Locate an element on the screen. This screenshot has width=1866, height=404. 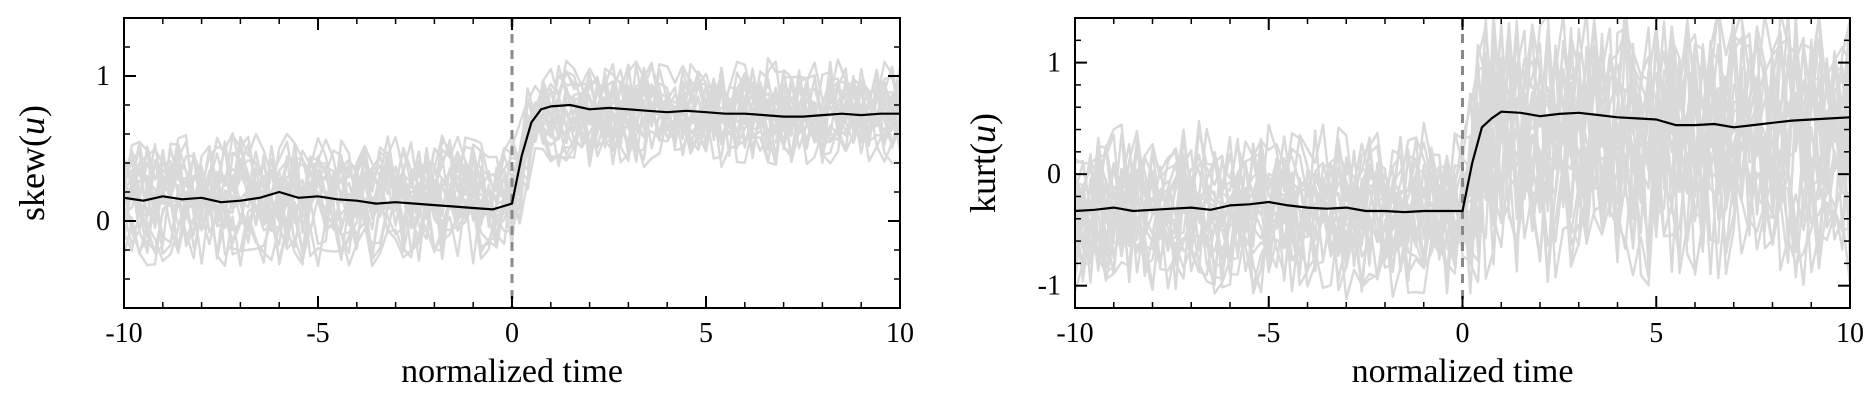
y-axis-label: kurt(u) is located at coordinates (983, 163).